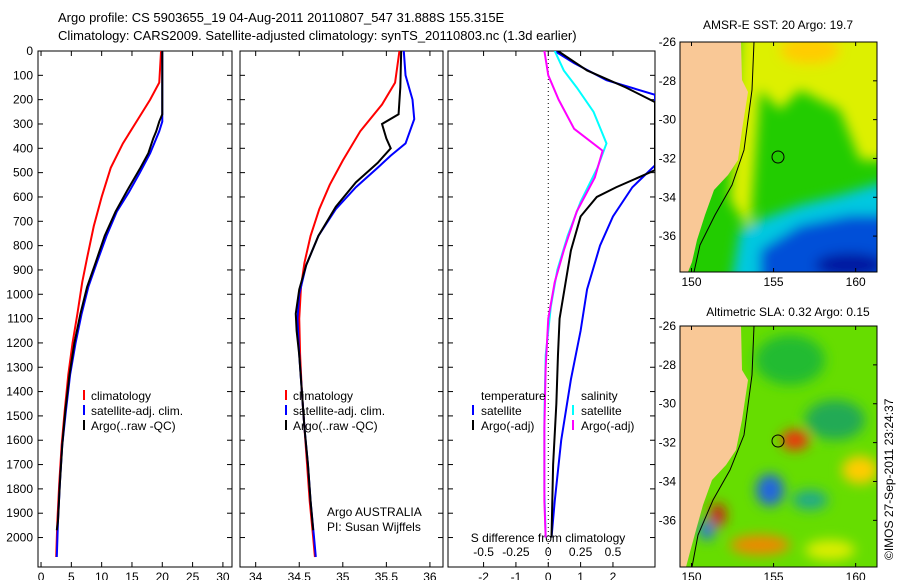 The height and width of the screenshot is (580, 900). I want to click on s-tick-label: -0.5, so click(483, 552).